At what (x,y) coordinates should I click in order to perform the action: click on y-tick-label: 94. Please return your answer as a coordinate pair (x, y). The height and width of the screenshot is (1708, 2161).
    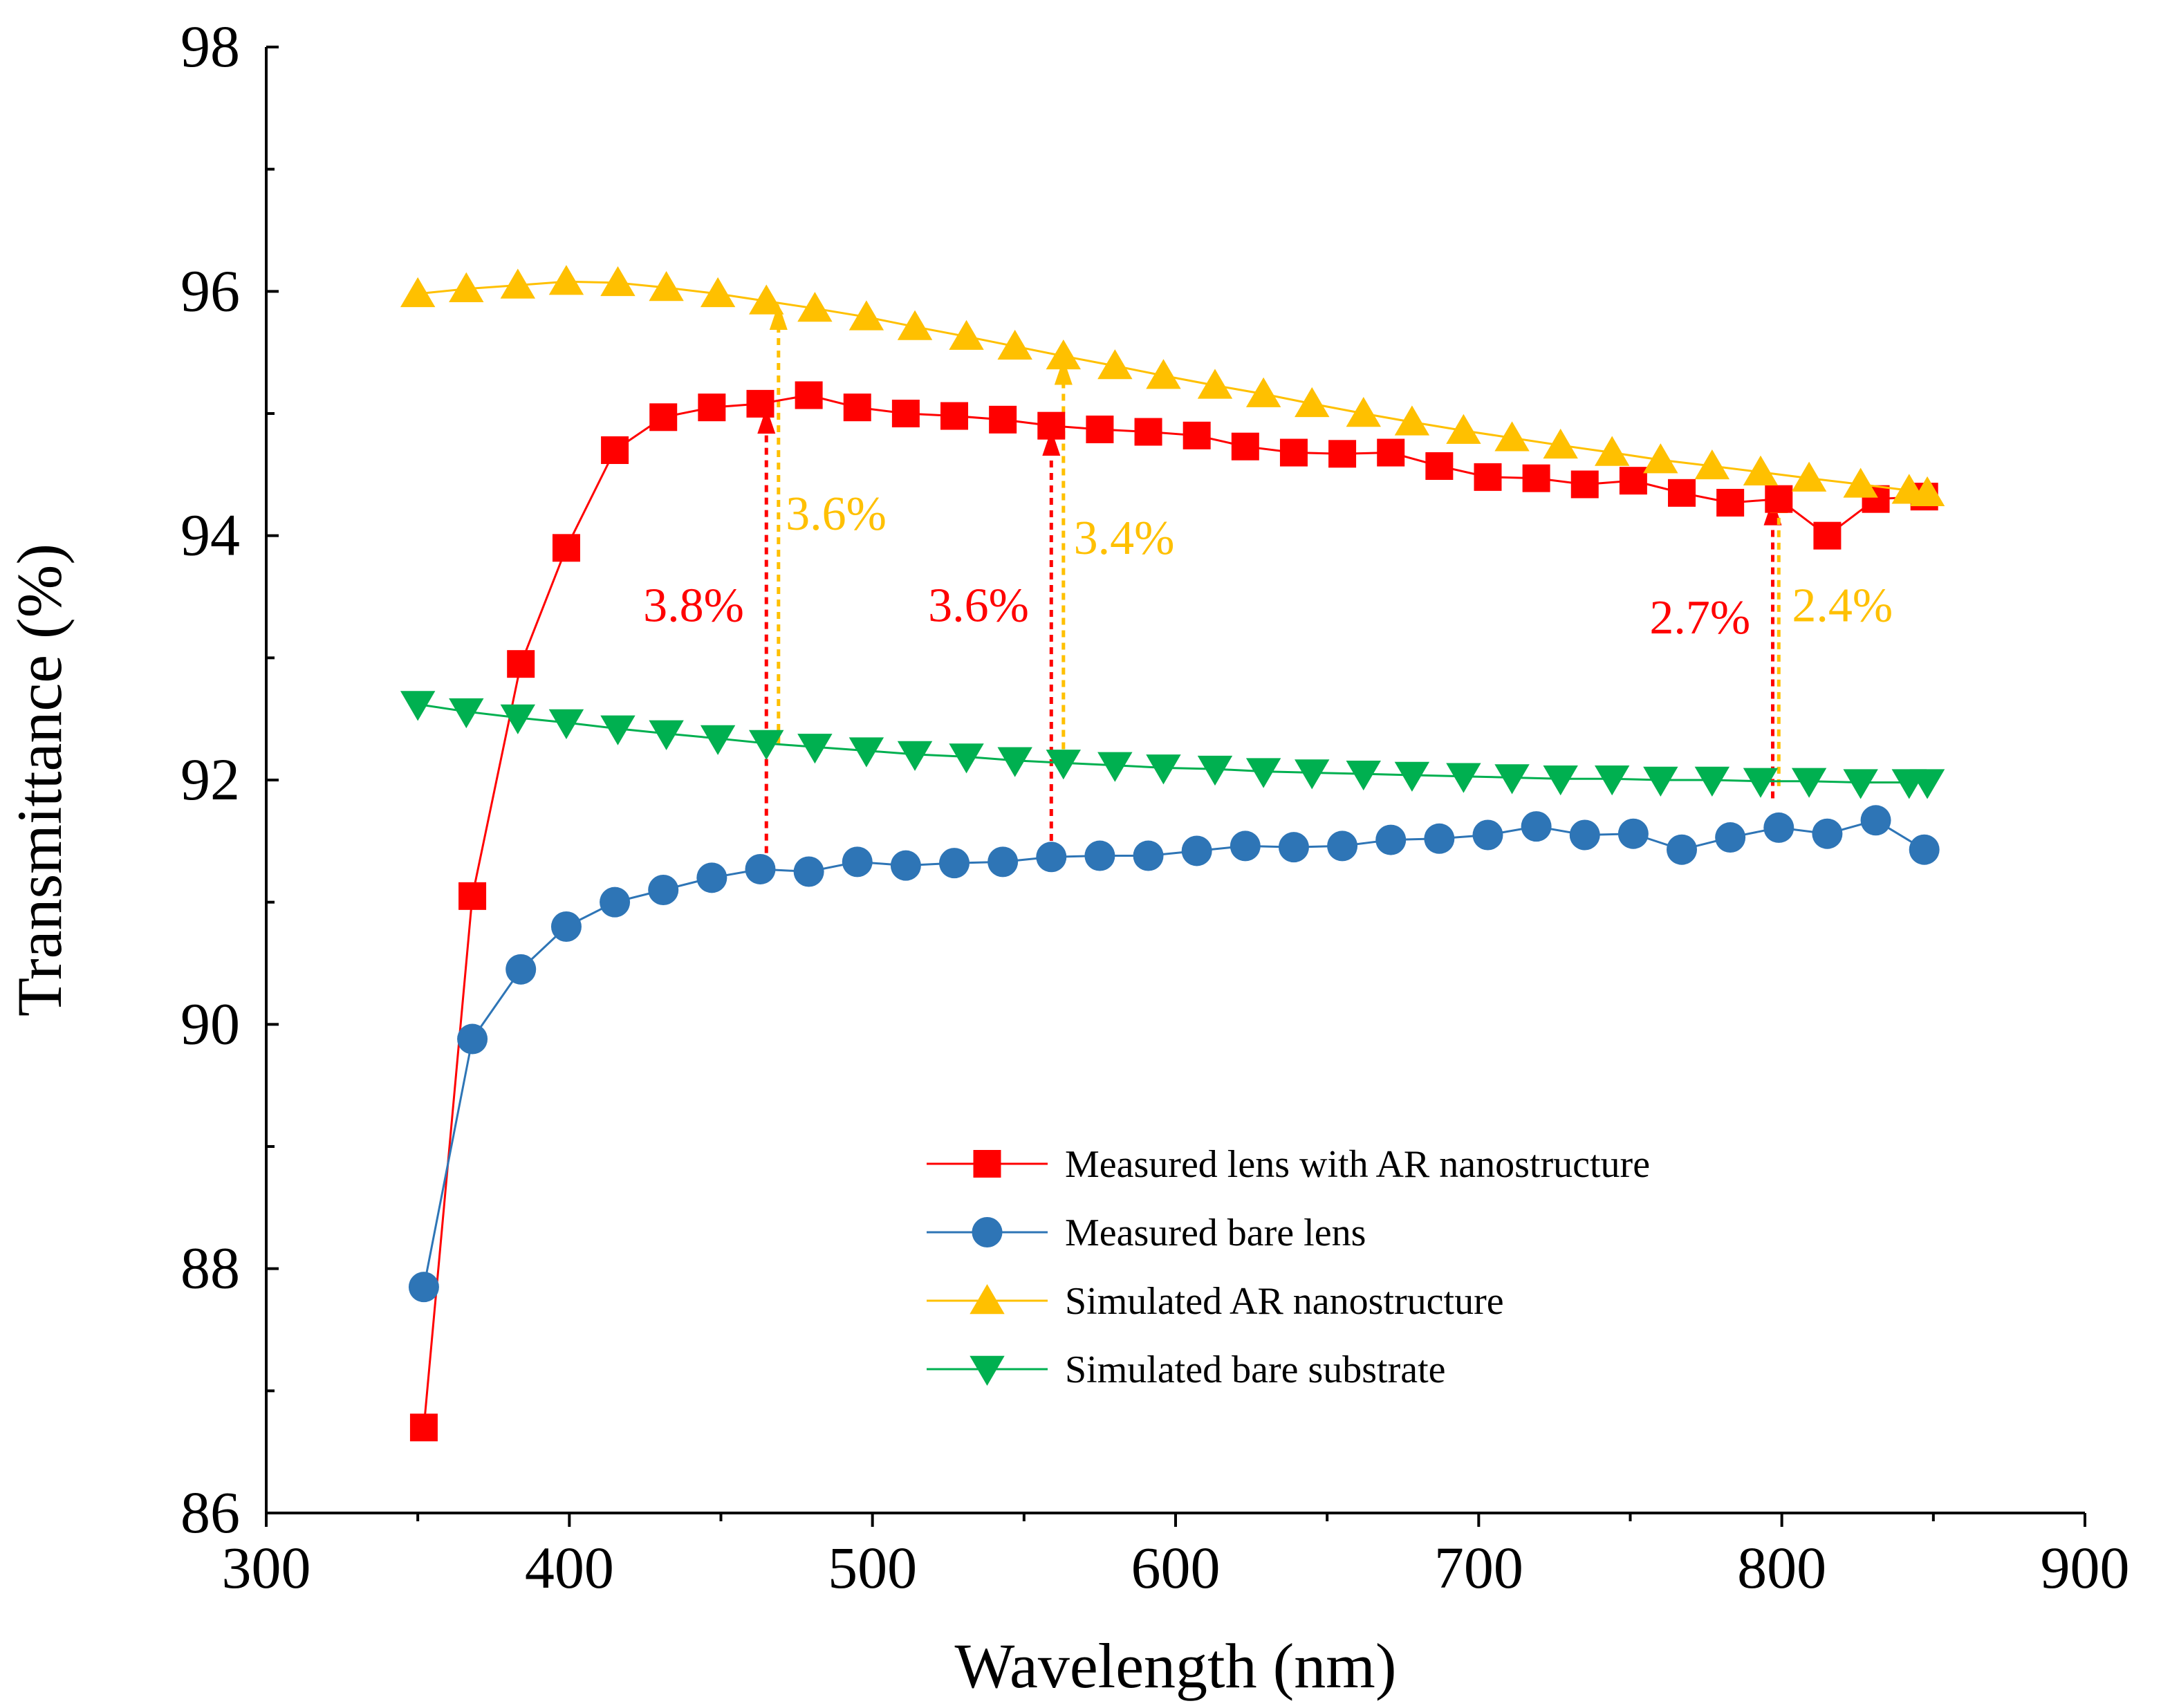
    Looking at the image, I should click on (210, 535).